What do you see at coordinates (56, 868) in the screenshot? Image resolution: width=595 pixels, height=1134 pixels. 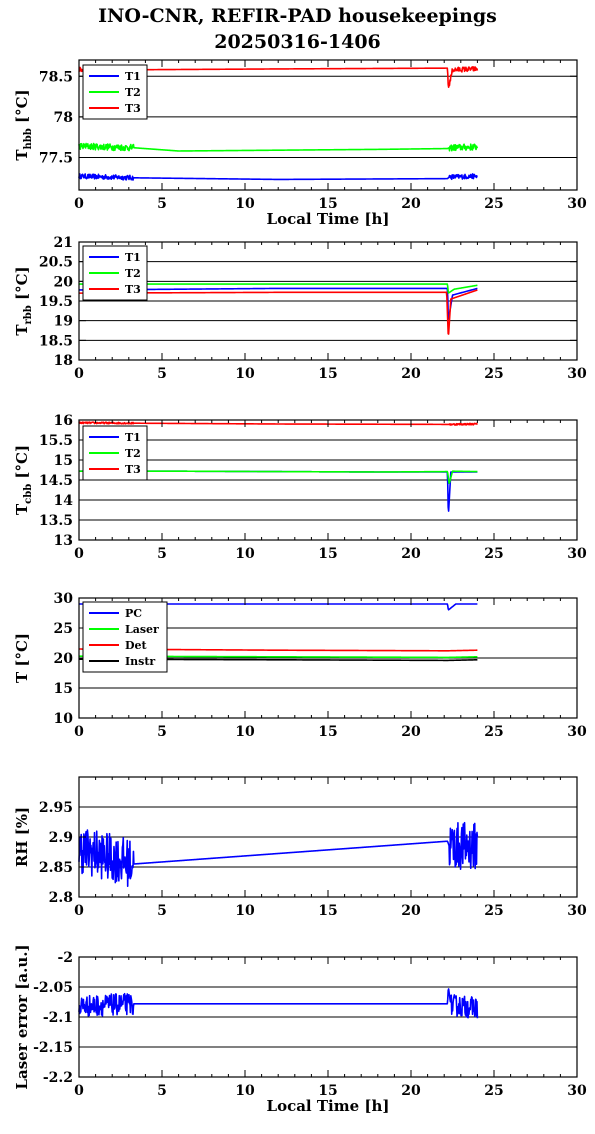 I see `y-tick-label: 2.85` at bounding box center [56, 868].